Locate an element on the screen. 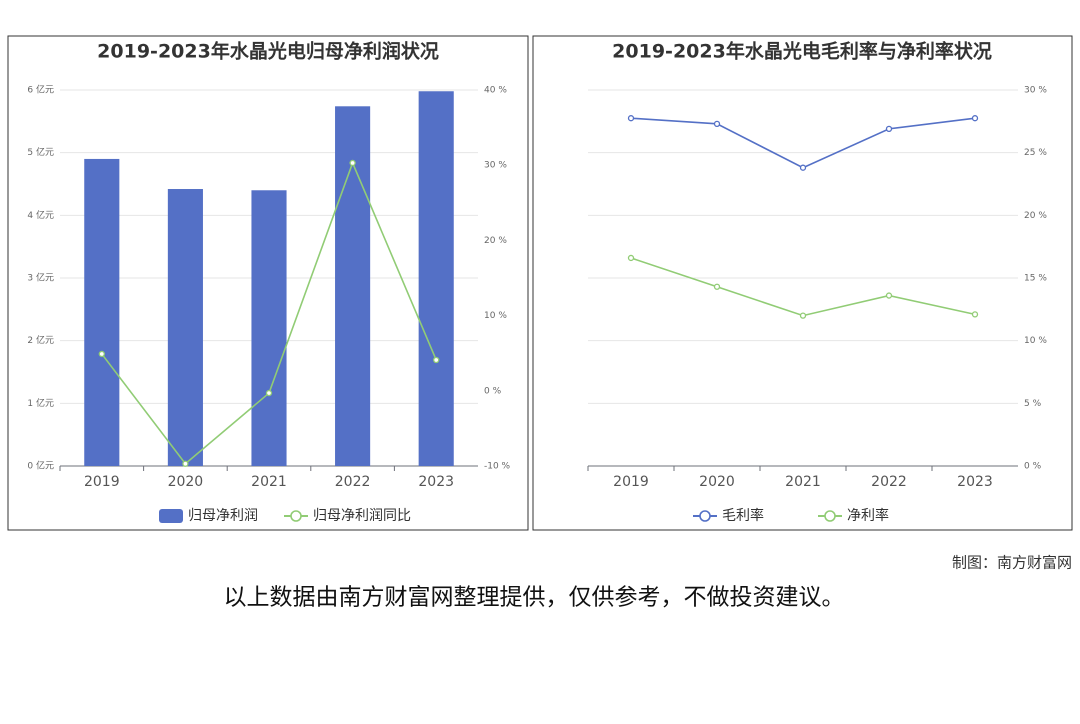  y-tick-label: 3 亿元 is located at coordinates (40, 278).